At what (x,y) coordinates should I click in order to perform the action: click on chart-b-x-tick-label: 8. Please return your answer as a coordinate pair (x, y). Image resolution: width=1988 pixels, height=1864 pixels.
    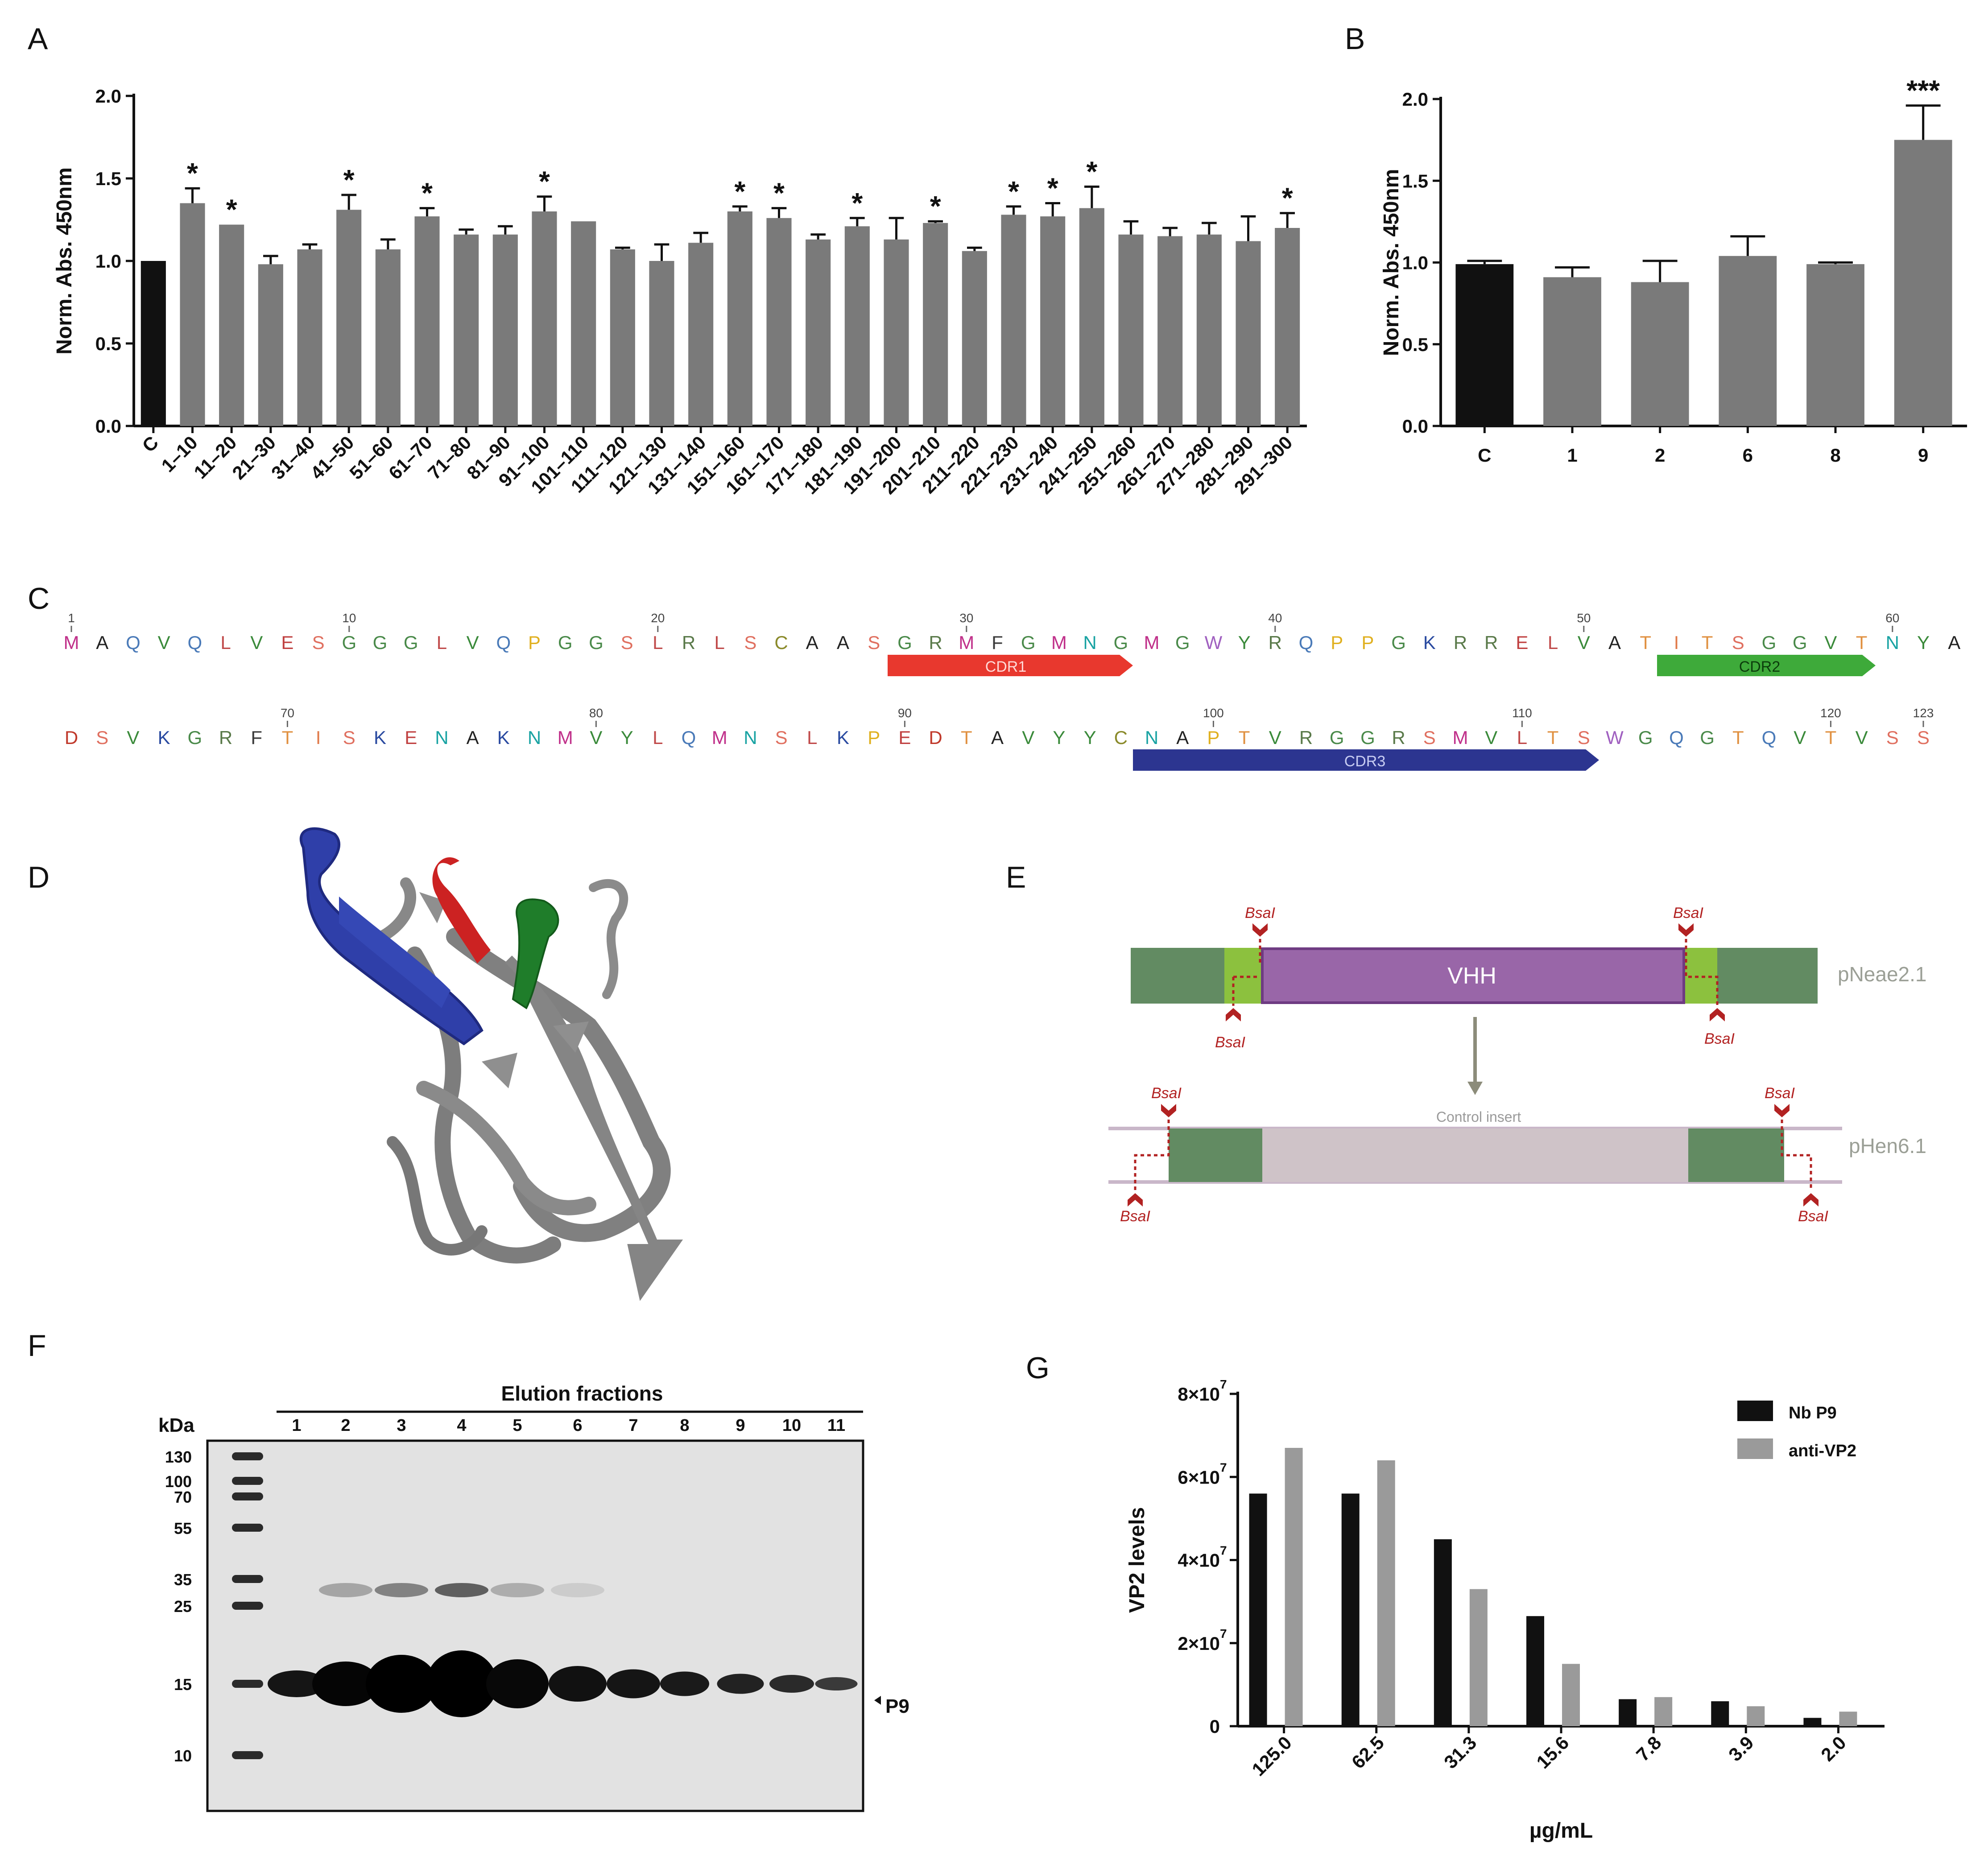
    Looking at the image, I should click on (1835, 456).